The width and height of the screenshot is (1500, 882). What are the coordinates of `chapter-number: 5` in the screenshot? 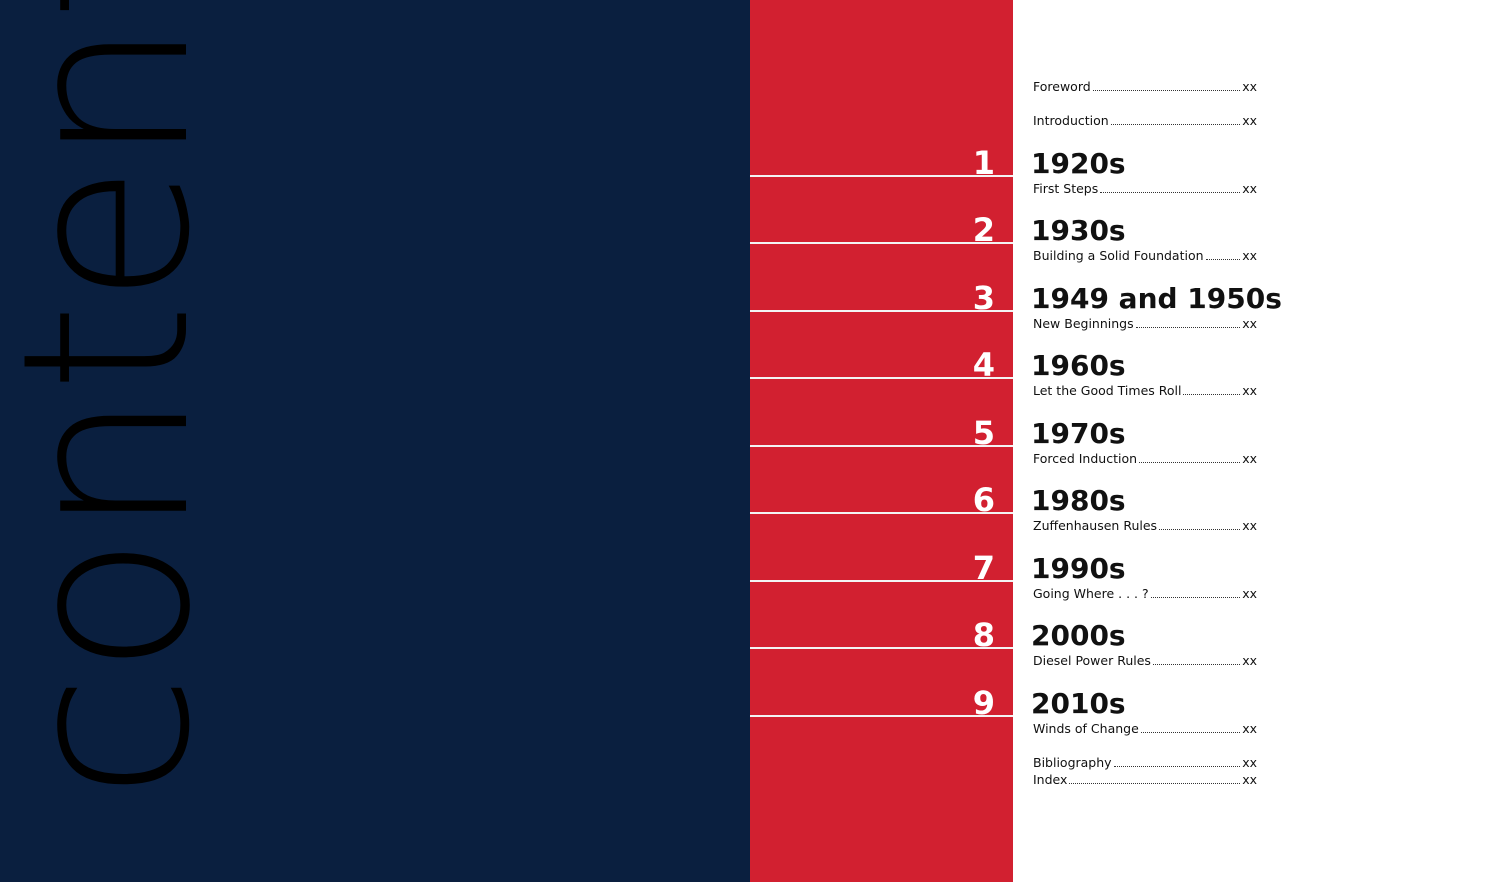 It's located at (983, 433).